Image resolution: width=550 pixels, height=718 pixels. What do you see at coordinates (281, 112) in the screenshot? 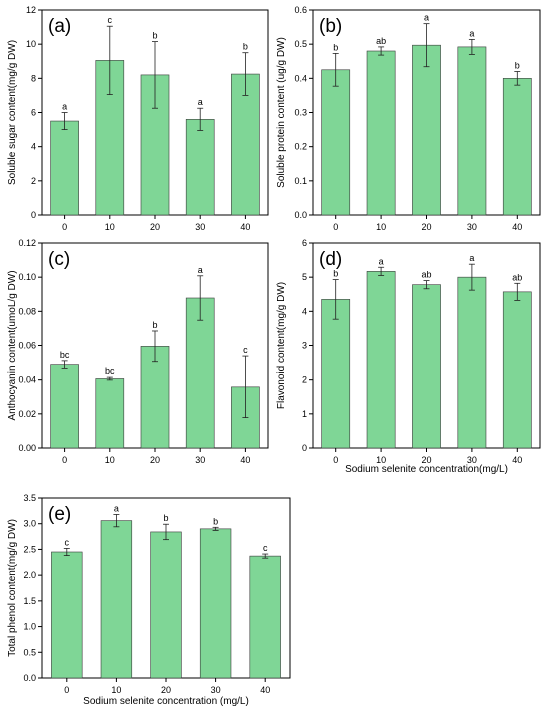
I see `y-axis-title: Soluble protein content (ug/g DW)` at bounding box center [281, 112].